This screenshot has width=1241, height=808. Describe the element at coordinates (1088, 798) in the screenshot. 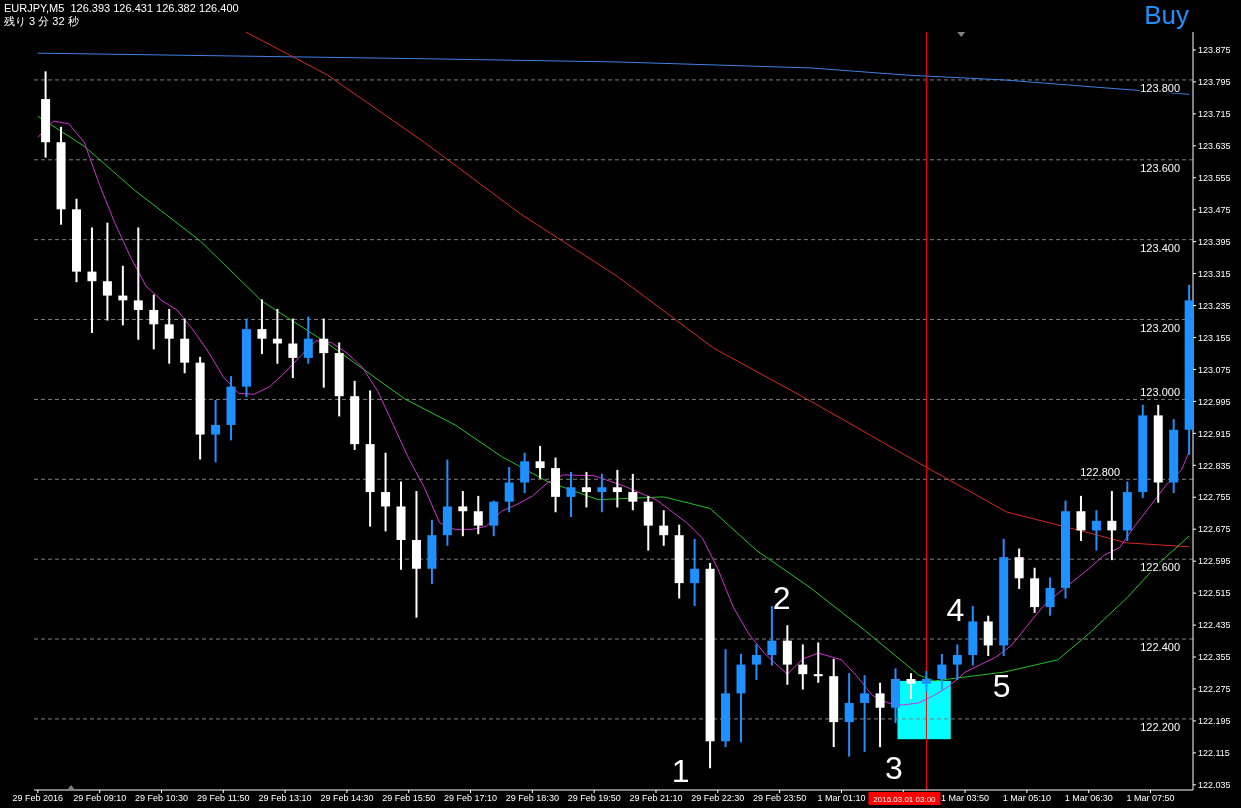

I see `x-tick-label: 1 Mar 06:30` at that location.